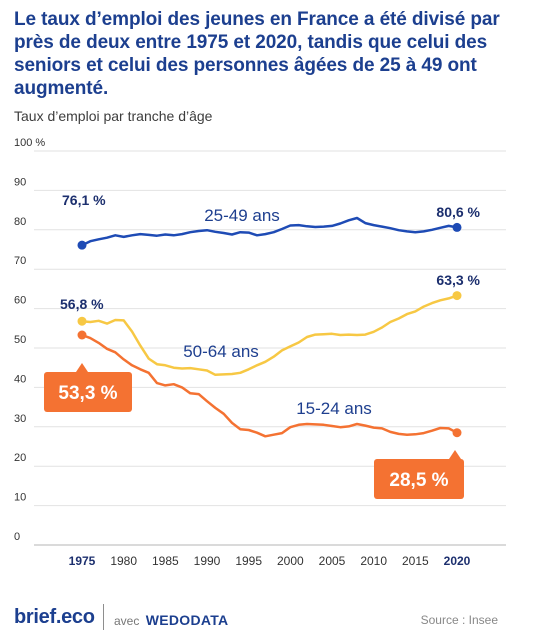 This screenshot has height=640, width=534. I want to click on source-note: Source : Insee, so click(459, 620).